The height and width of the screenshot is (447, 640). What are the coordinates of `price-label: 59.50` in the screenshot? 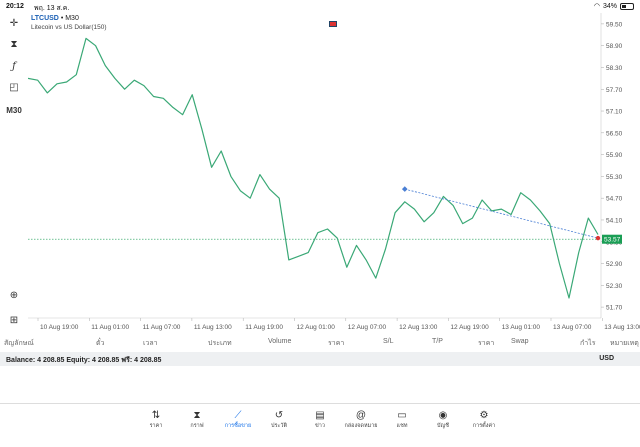 It's located at (614, 24).